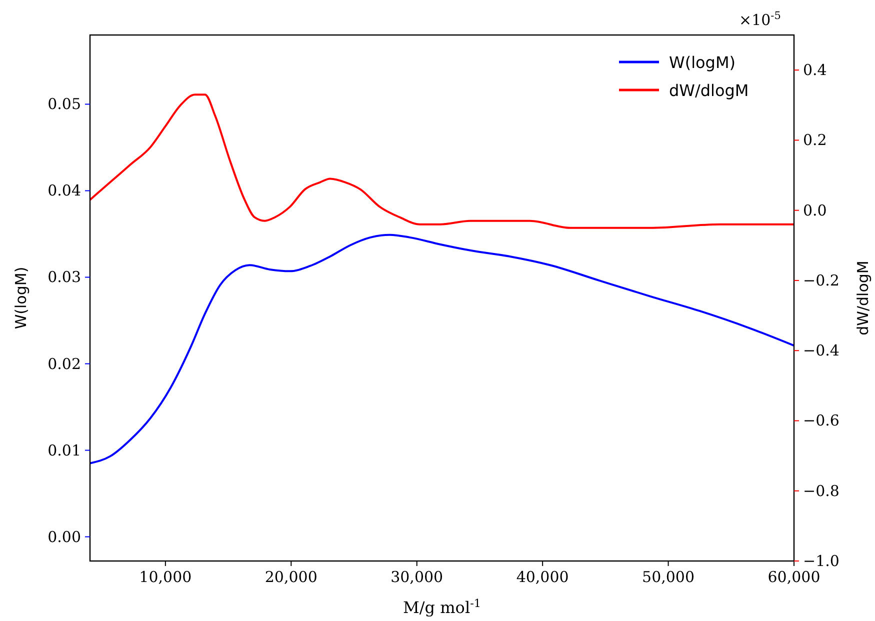 The height and width of the screenshot is (621, 875). Describe the element at coordinates (21, 298) in the screenshot. I see `y-axis-title: W(logM)` at that location.